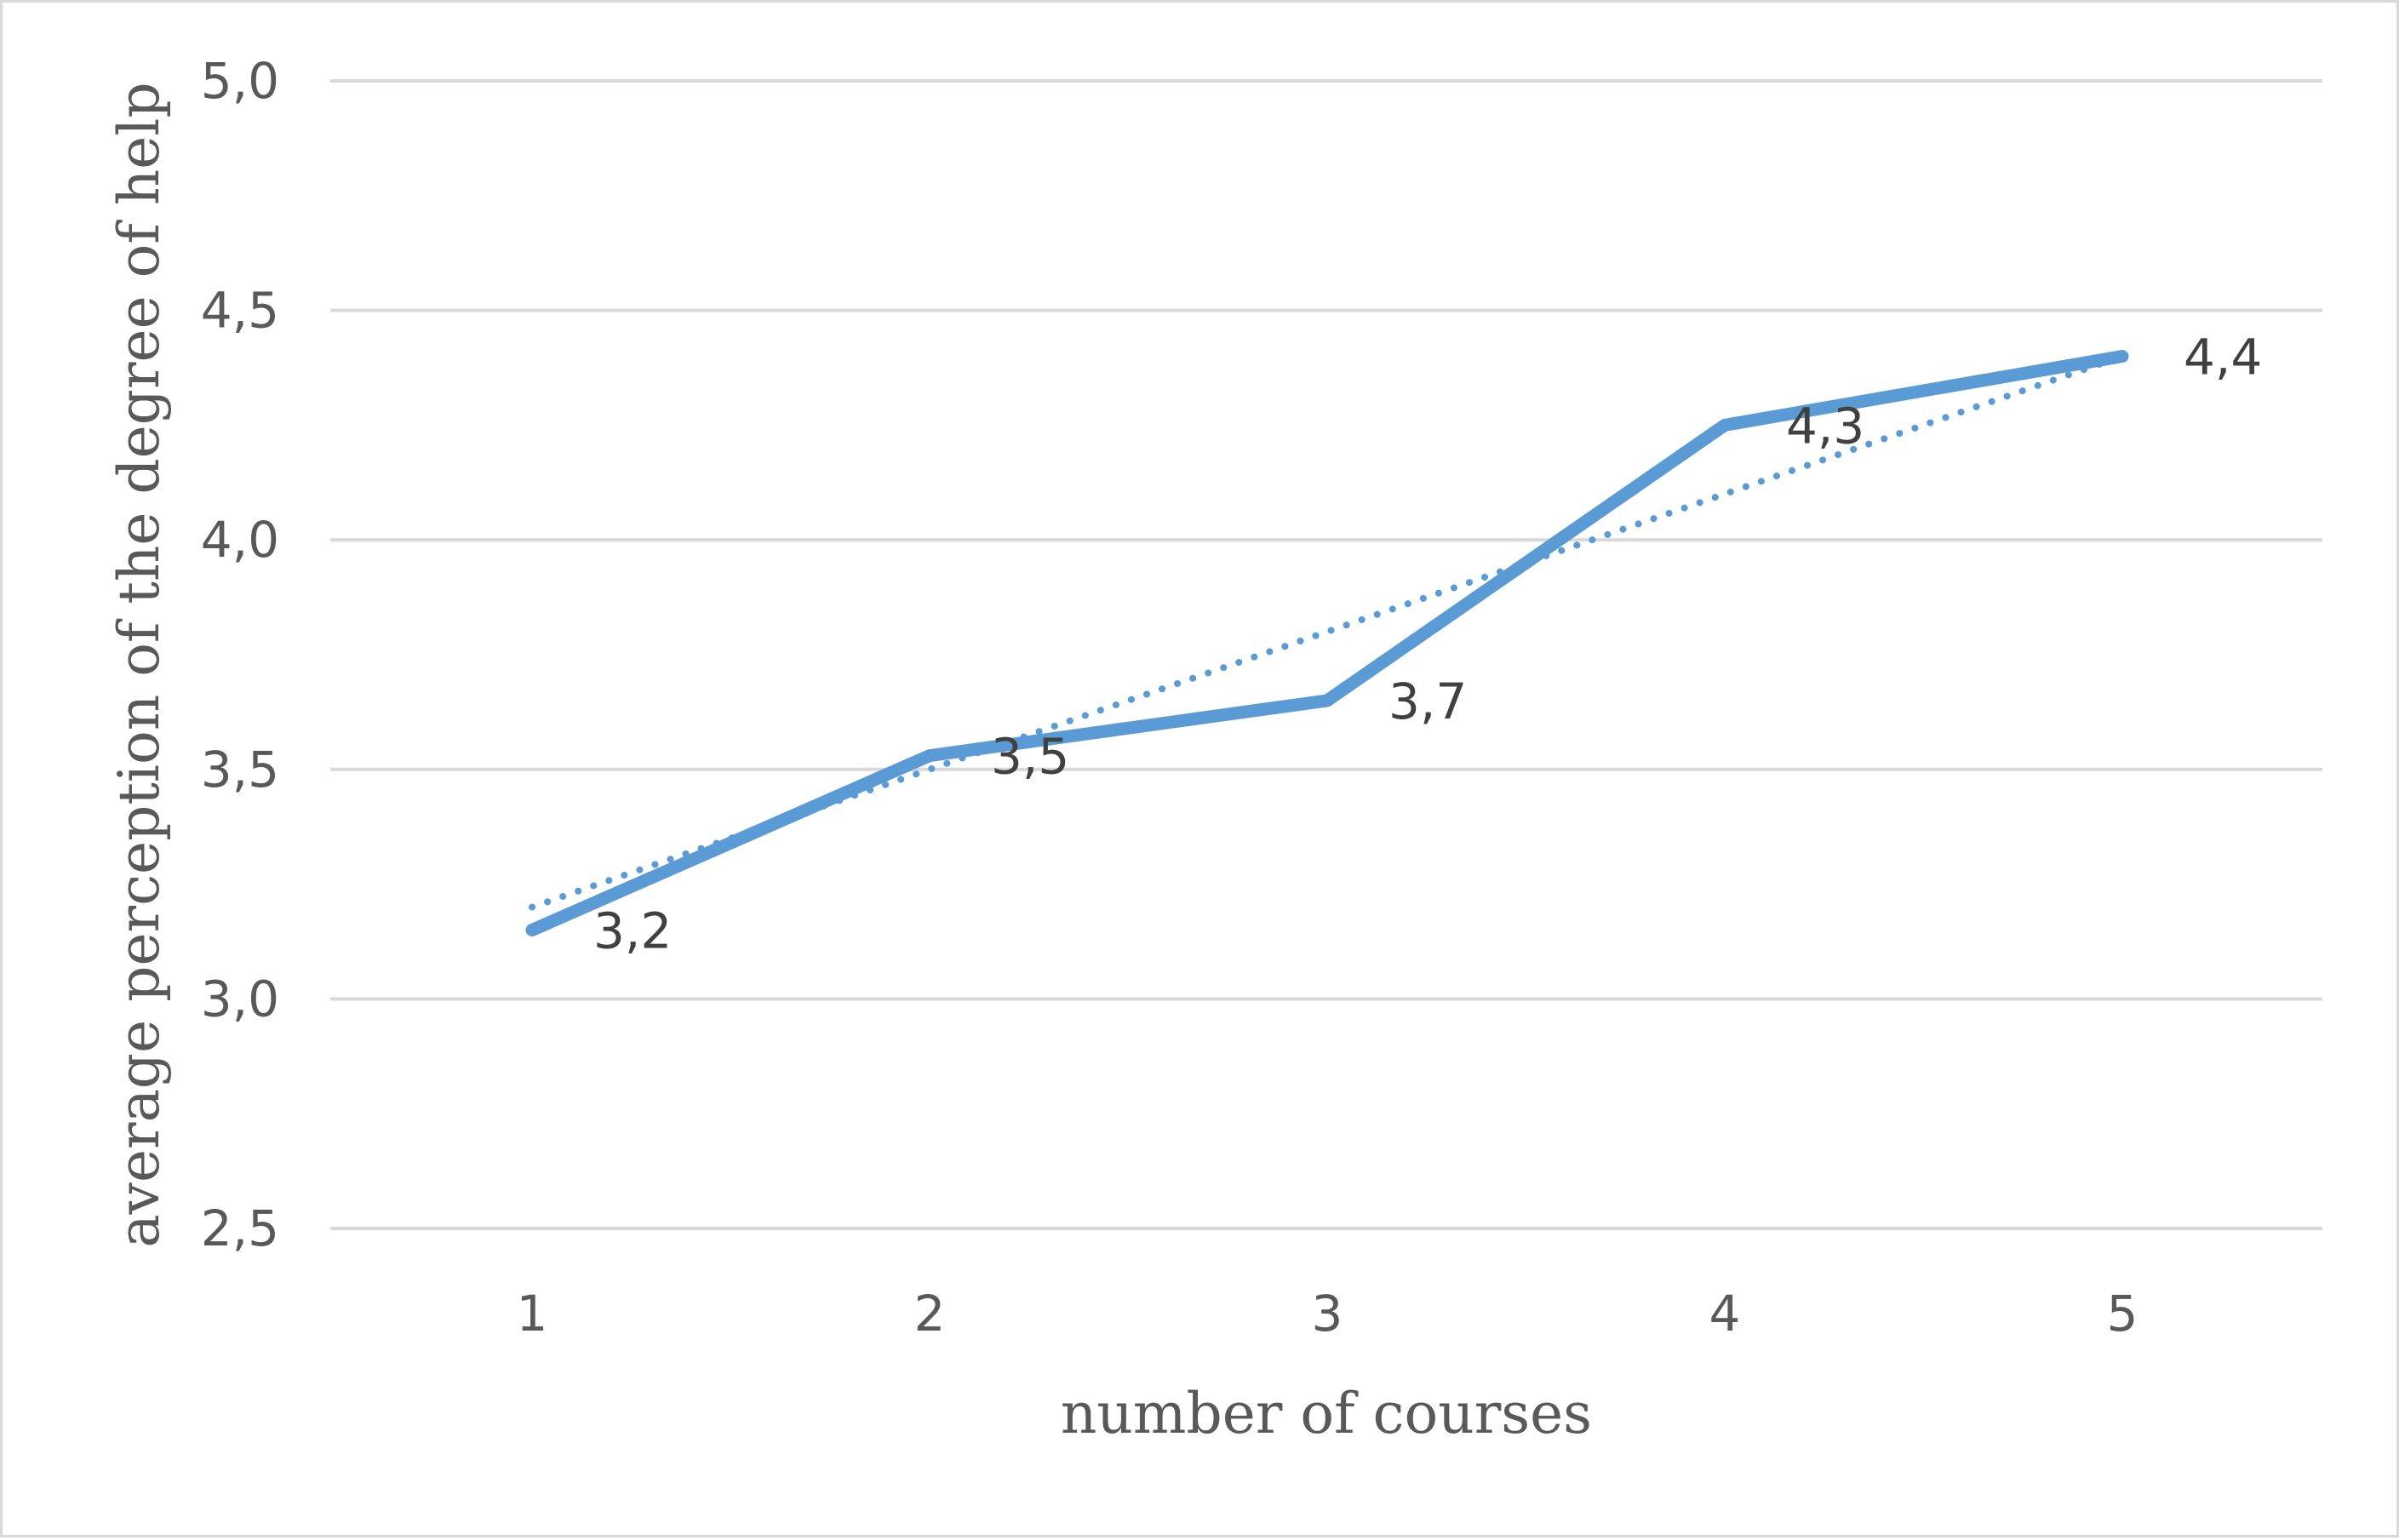  Describe the element at coordinates (2223, 358) in the screenshot. I see `data-label: 4,4` at that location.